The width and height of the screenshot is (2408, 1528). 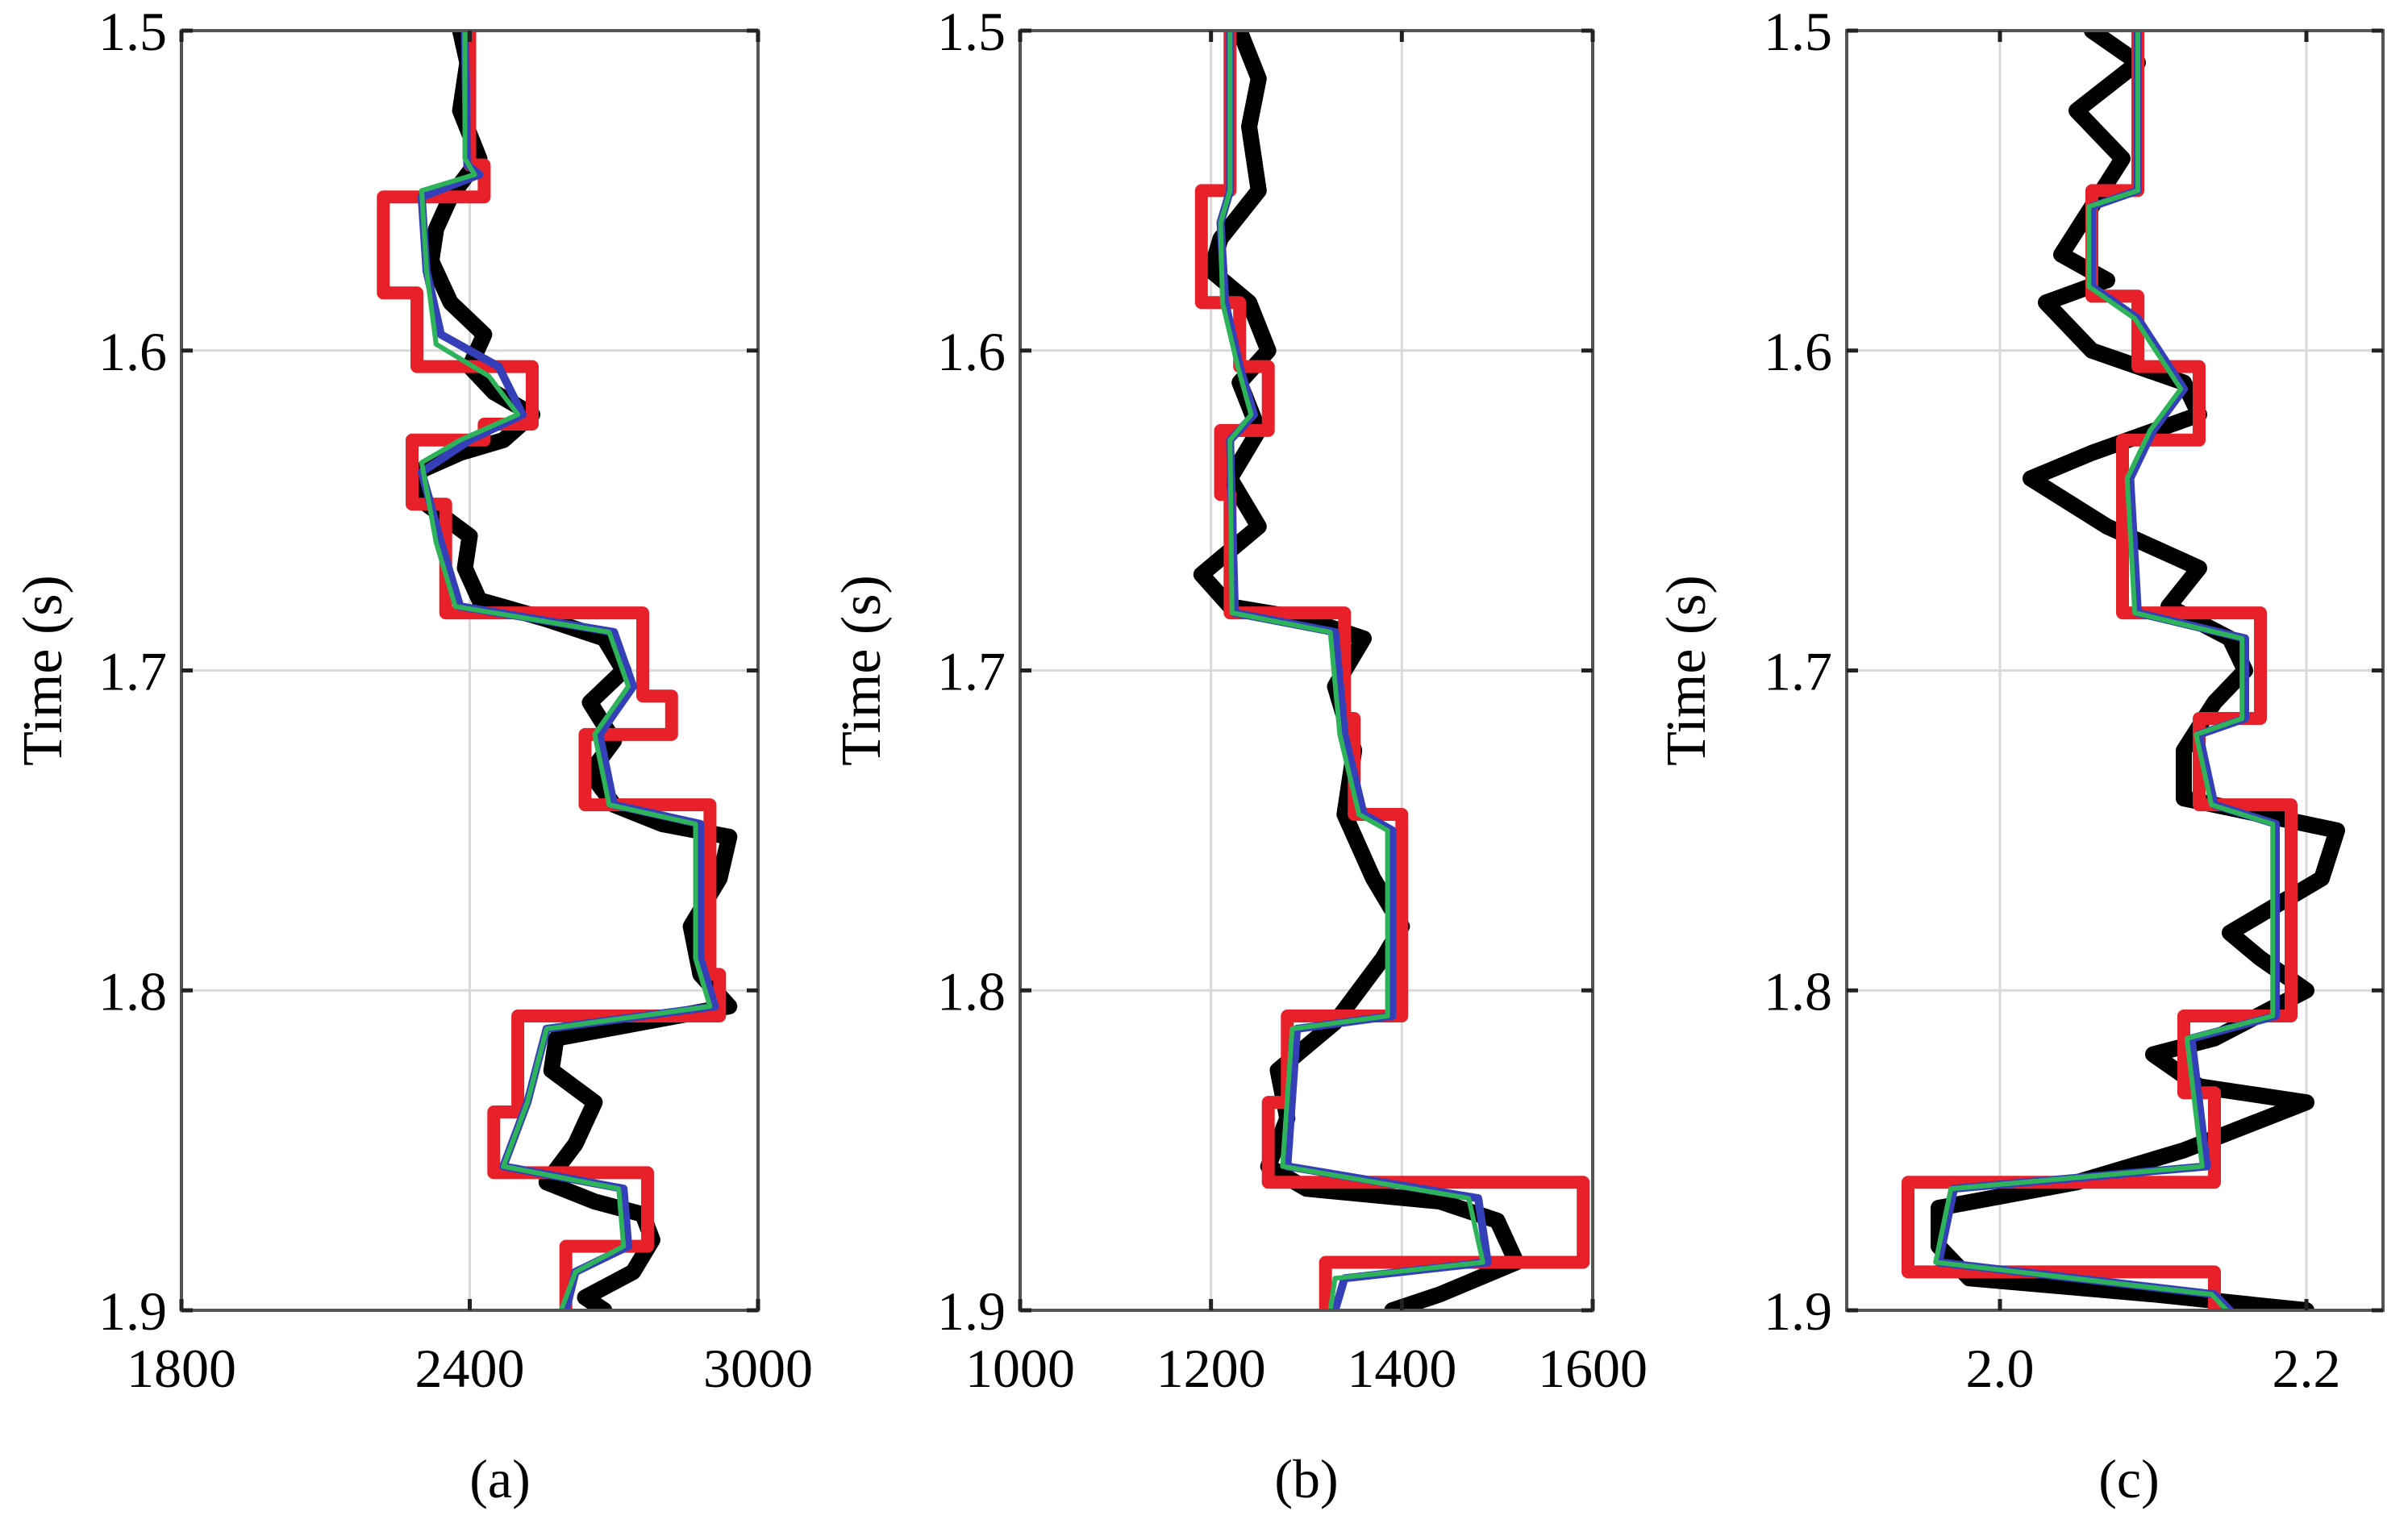 What do you see at coordinates (2000, 1368) in the screenshot?
I see `x-tick-label: 2.0` at bounding box center [2000, 1368].